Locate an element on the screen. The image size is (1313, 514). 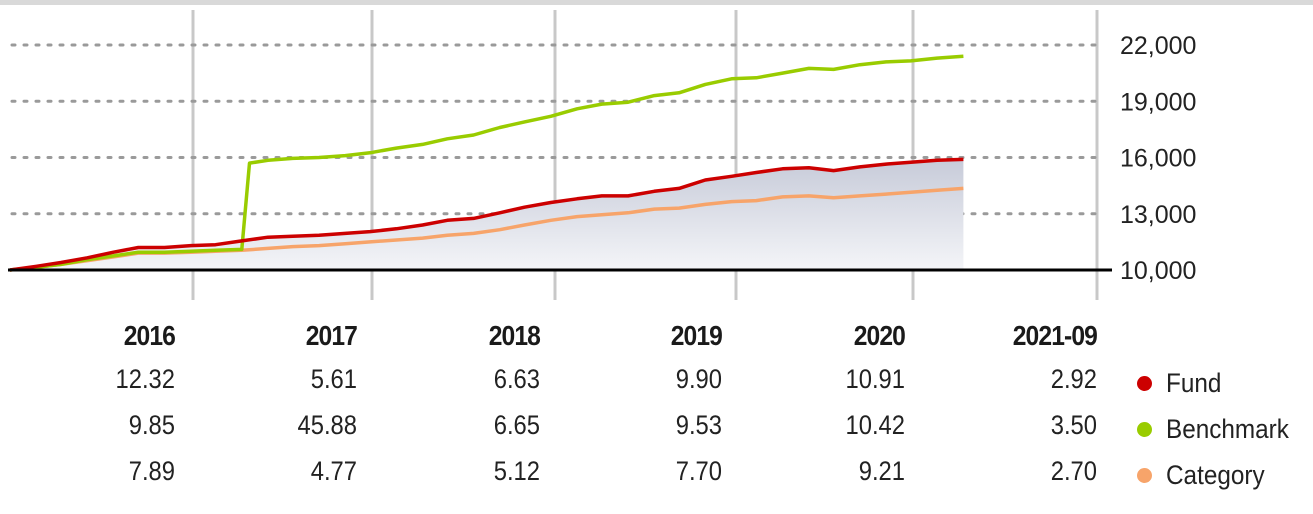
return-cell-category: 2.70 is located at coordinates (1073, 471).